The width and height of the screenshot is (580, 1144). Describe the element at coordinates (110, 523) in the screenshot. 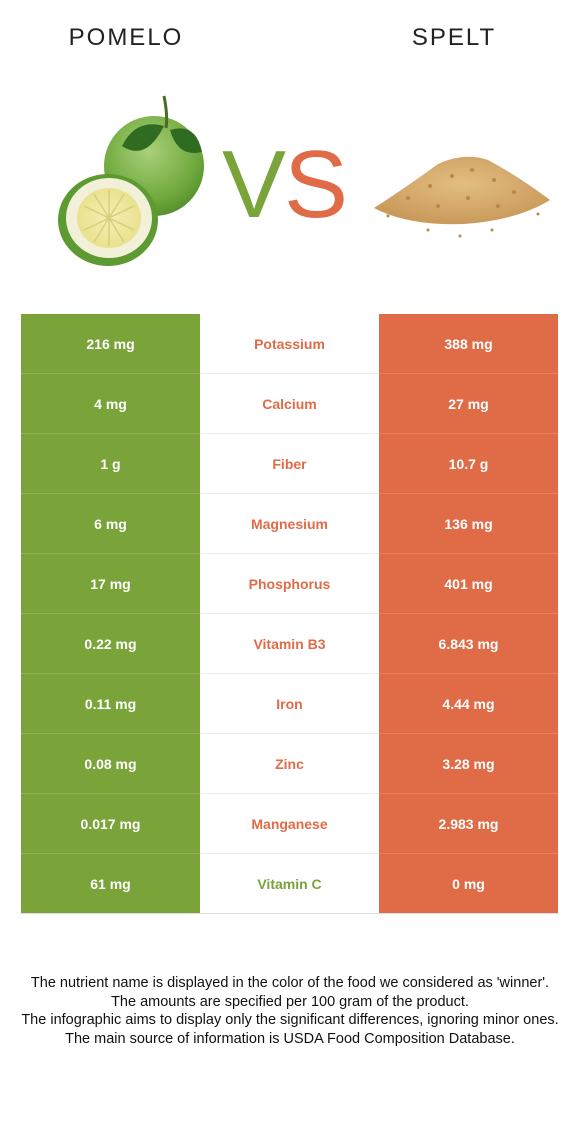

I see `left-value: 6 mg` at that location.